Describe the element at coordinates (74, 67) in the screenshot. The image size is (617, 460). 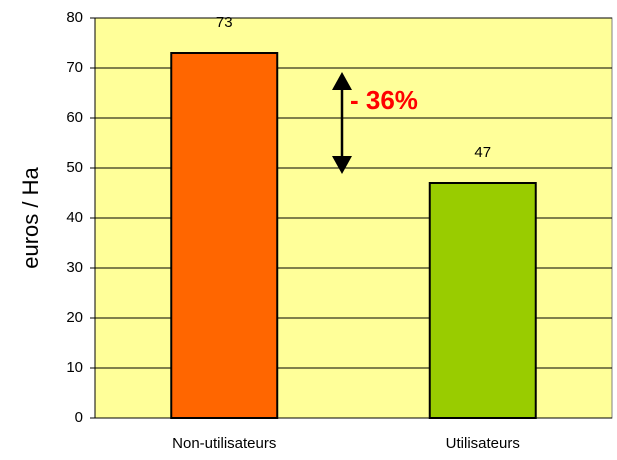
I see `y-tick-label: 70` at that location.